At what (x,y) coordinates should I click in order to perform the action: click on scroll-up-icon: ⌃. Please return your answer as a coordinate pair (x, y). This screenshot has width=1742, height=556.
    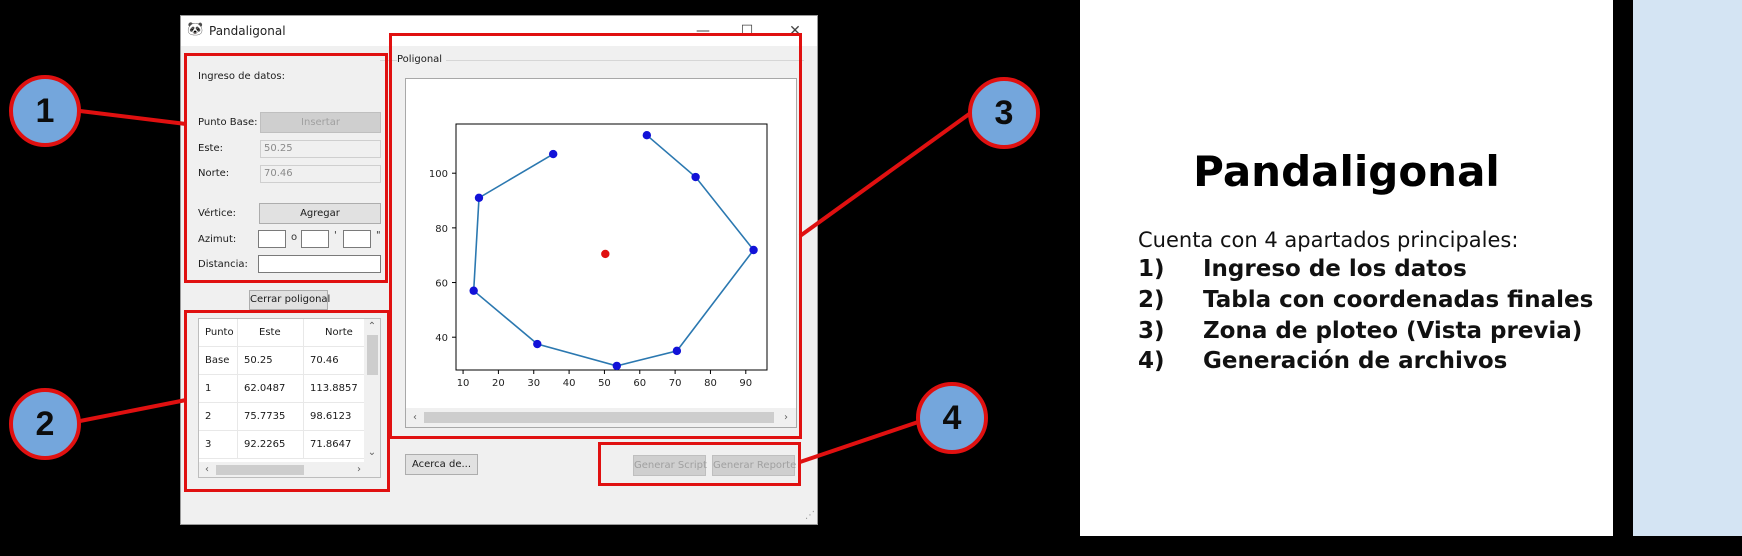
    Looking at the image, I should click on (372, 326).